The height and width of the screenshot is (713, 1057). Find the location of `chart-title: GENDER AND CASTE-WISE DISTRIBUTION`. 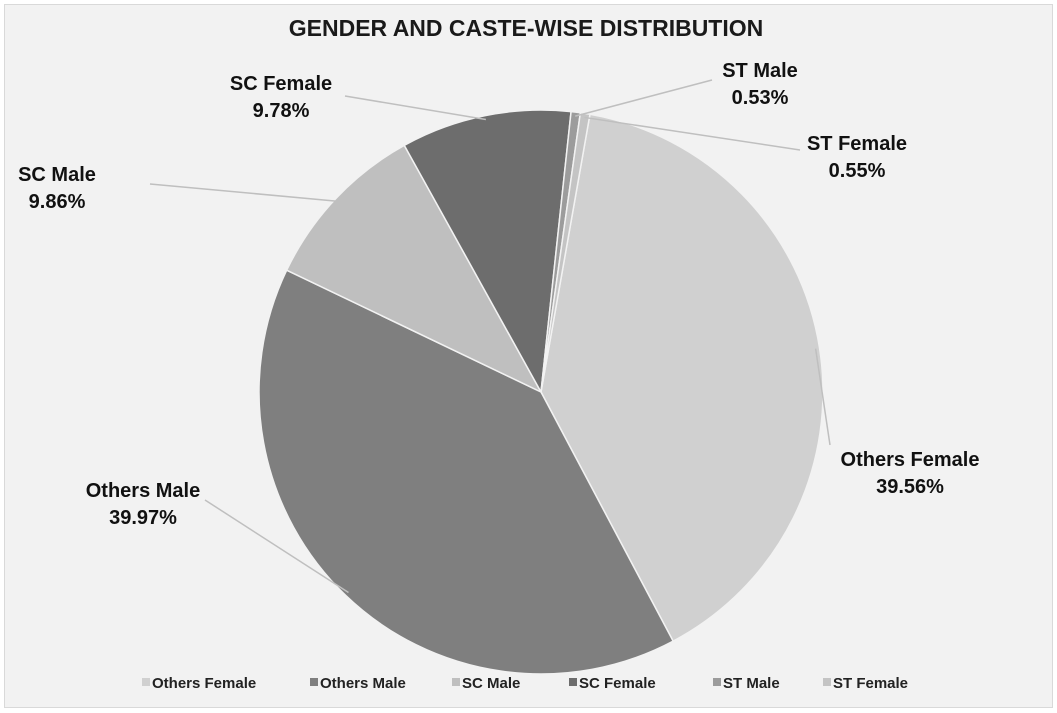

chart-title: GENDER AND CASTE-WISE DISTRIBUTION is located at coordinates (526, 28).